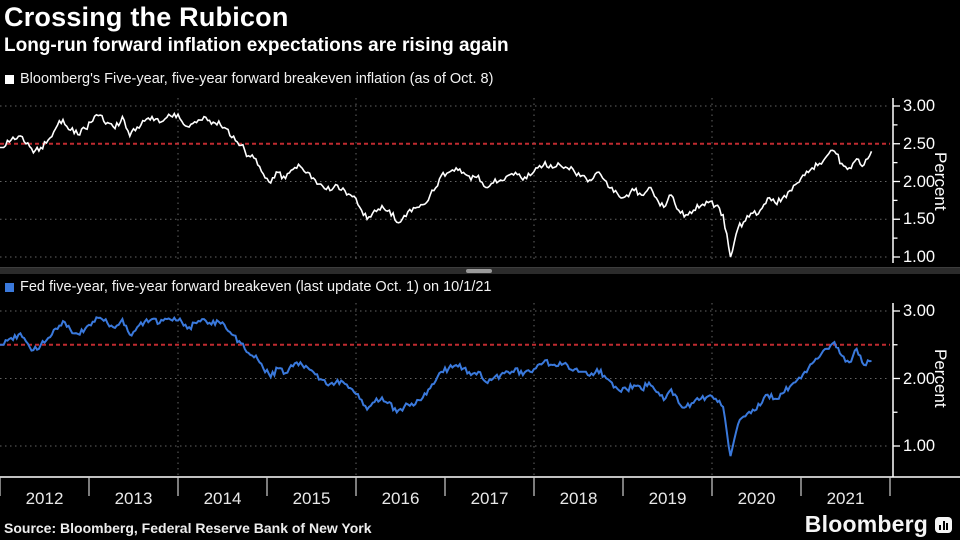  I want to click on y-axis-title-top: Percent, so click(940, 181).